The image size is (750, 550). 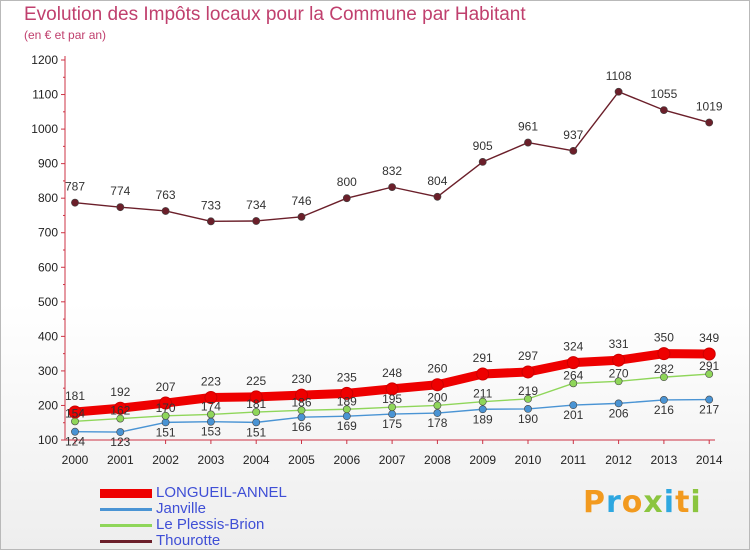 What do you see at coordinates (211, 460) in the screenshot?
I see `x-tick-label: 2003` at bounding box center [211, 460].